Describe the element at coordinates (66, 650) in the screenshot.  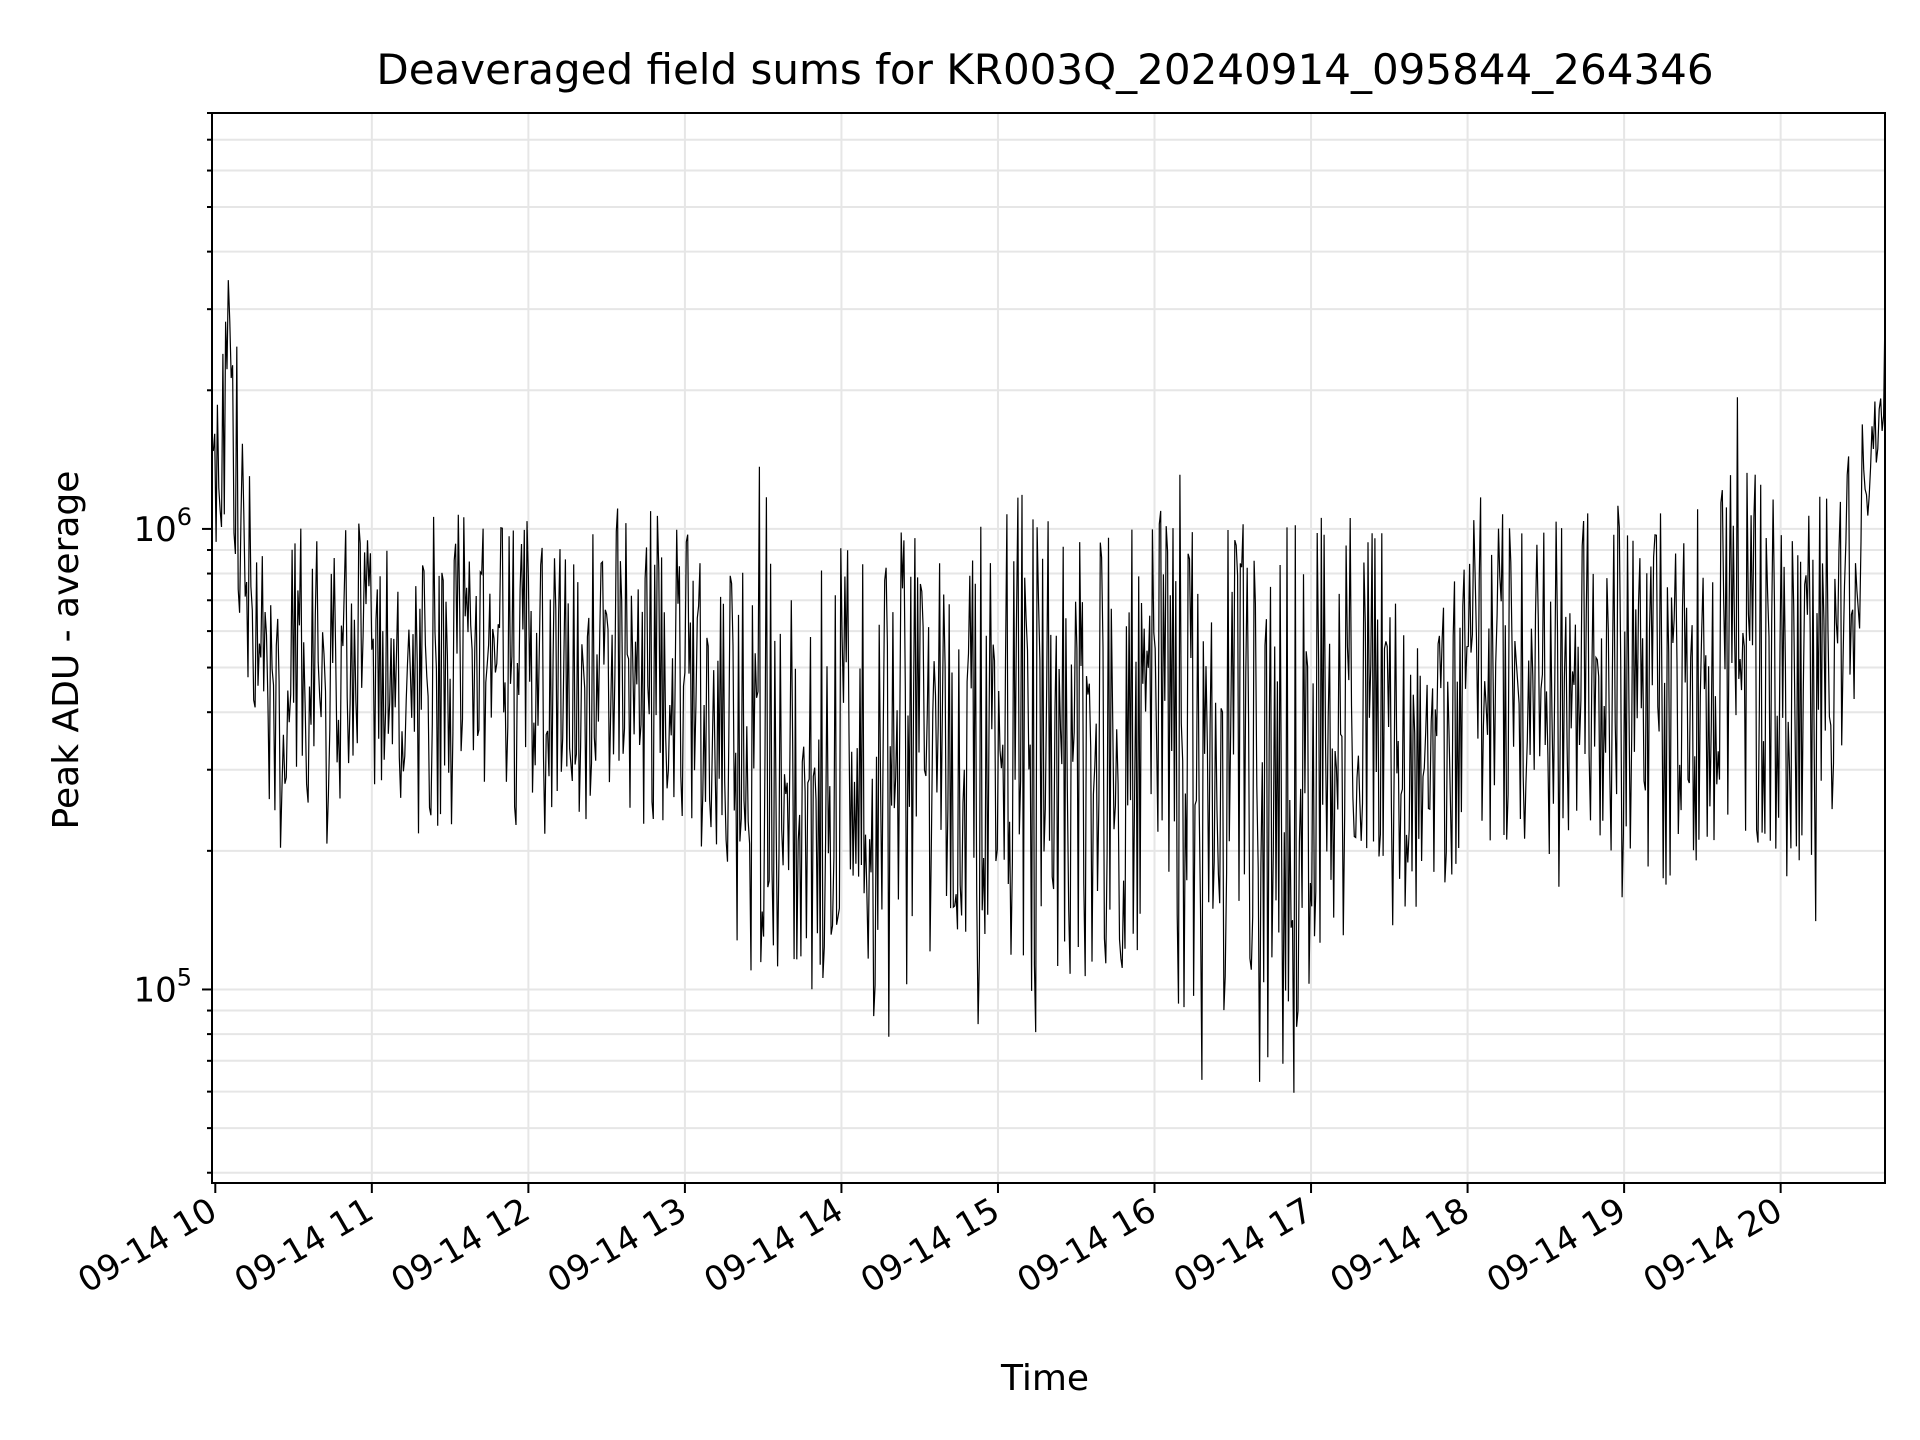
I see `y-axis-label: Peak ADU - average` at that location.